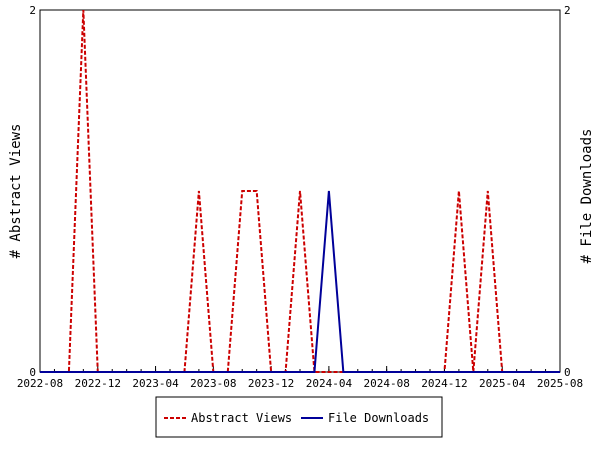 The height and width of the screenshot is (455, 600). I want to click on x-tick-label: 2025-08, so click(560, 383).